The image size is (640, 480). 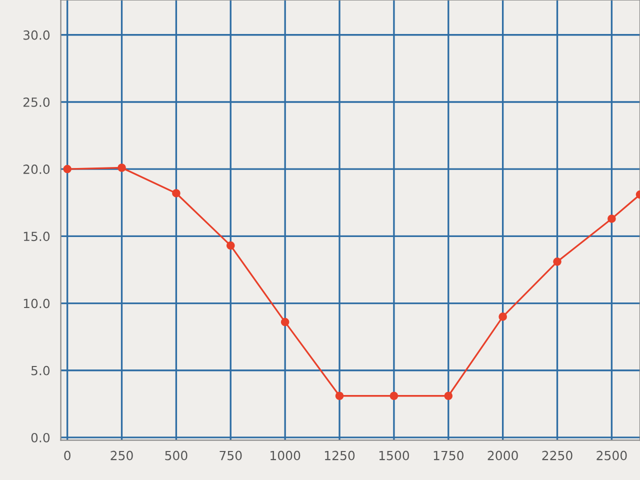 I want to click on y-tick-label: 10.0, so click(x=37, y=303).